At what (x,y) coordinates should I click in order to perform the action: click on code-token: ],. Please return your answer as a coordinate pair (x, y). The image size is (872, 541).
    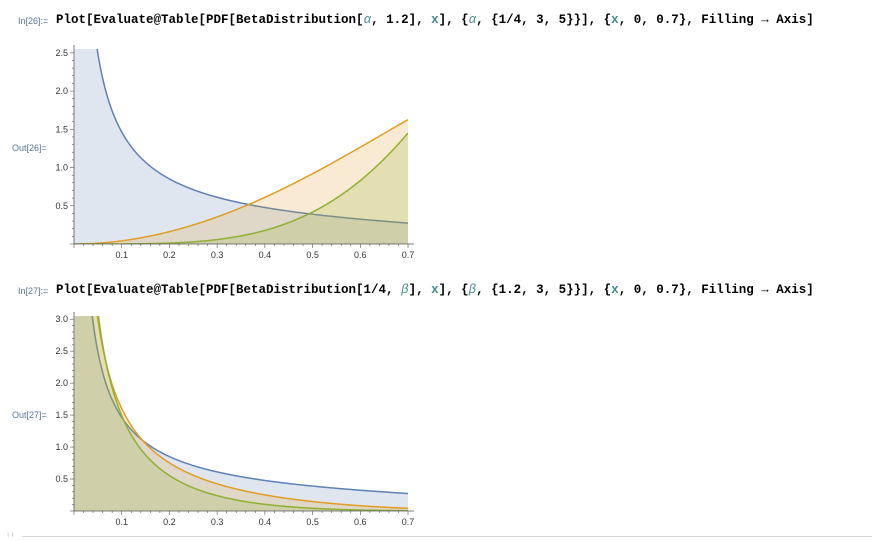
    Looking at the image, I should click on (420, 290).